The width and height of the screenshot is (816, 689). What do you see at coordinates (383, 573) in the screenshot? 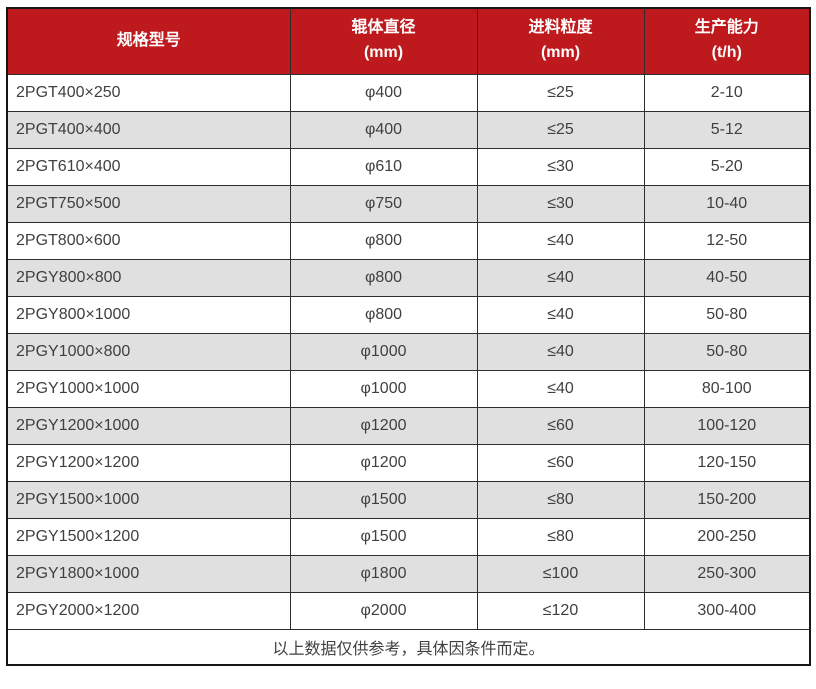
I see `roller-diameter-cell: φ1800` at bounding box center [383, 573].